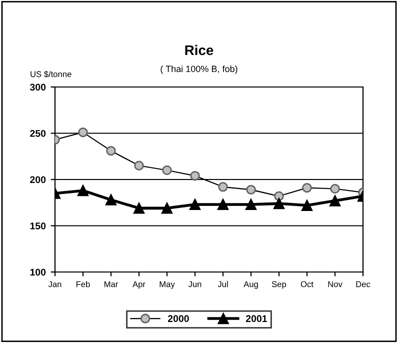 This screenshot has height=343, width=398. I want to click on y-tick-label: 200, so click(38, 180).